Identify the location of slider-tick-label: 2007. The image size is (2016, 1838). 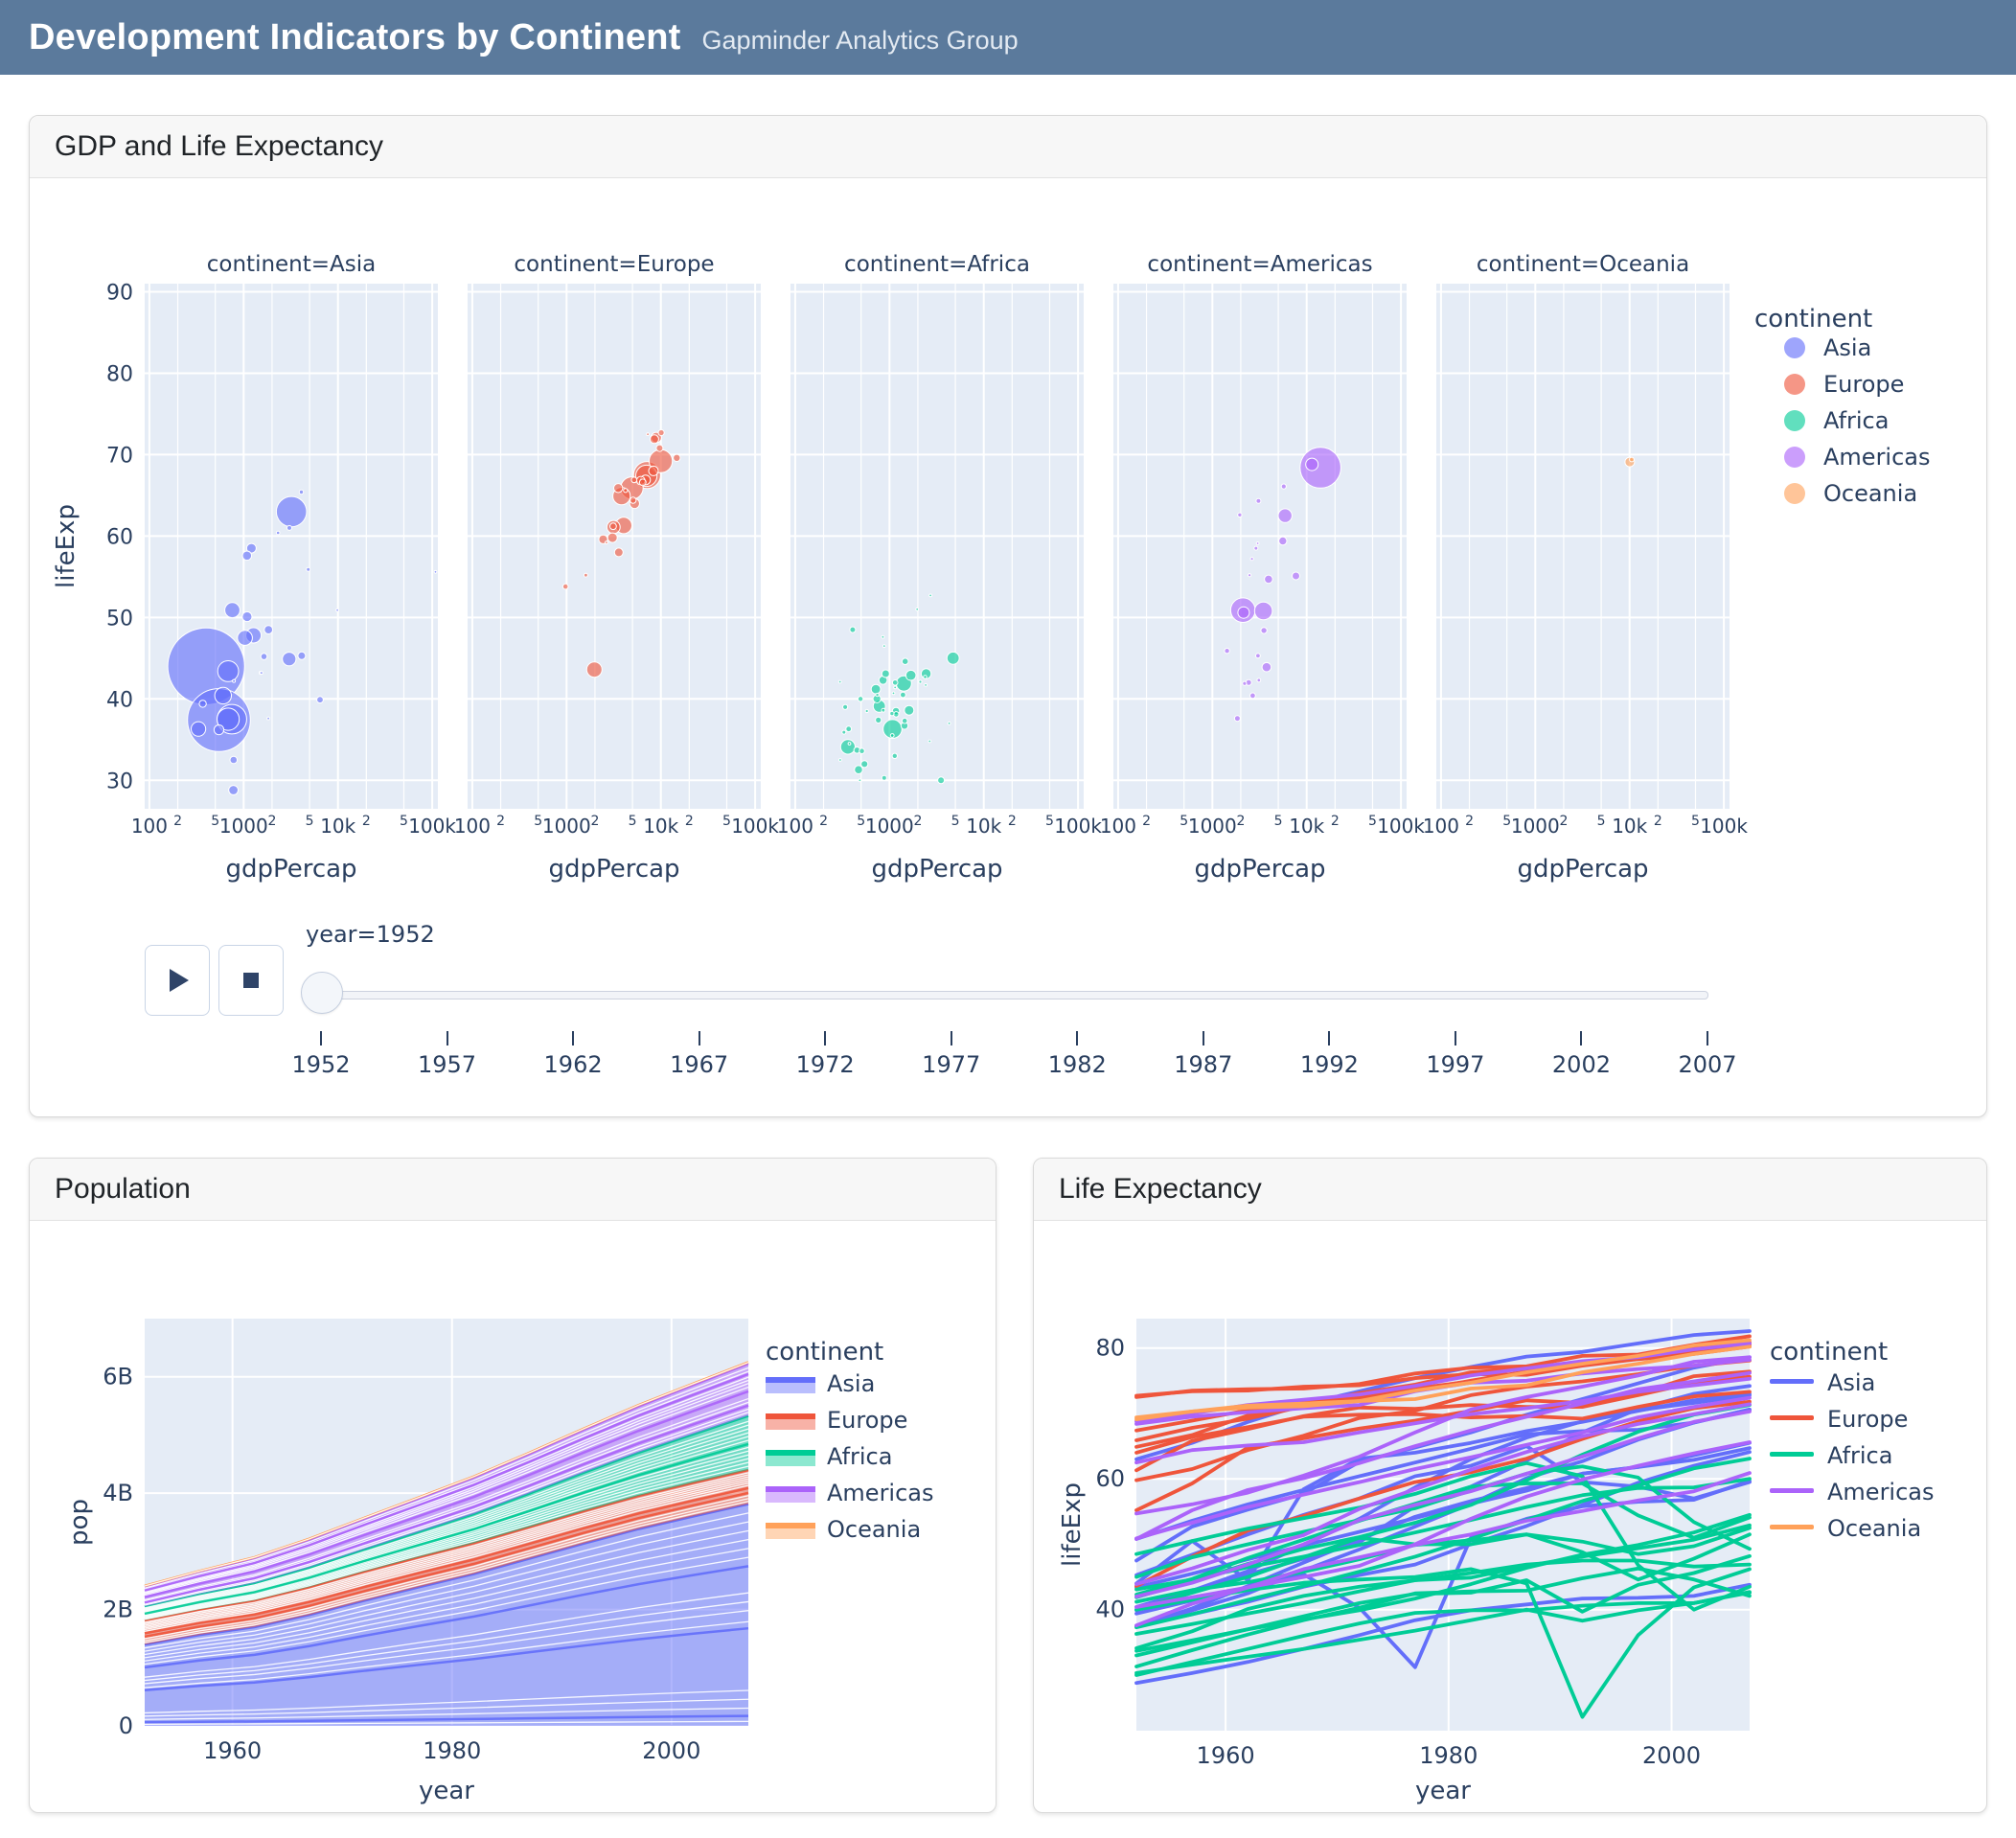
(1708, 1064).